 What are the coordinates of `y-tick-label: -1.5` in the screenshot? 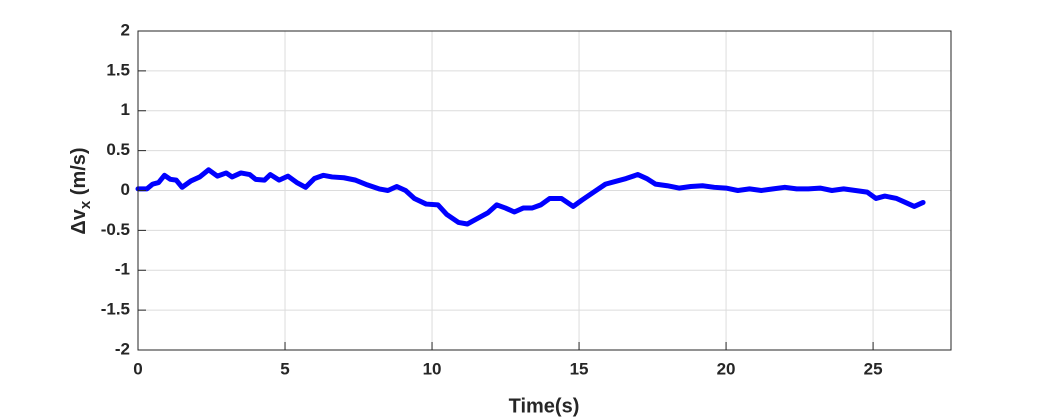 It's located at (115, 309).